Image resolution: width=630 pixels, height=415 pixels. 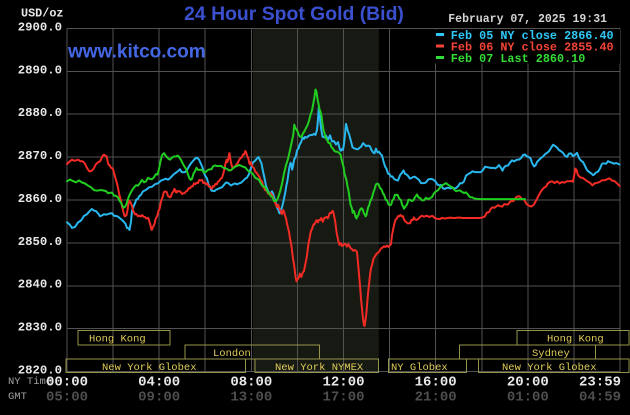 I want to click on svg-text: Sydney, so click(x=551, y=354).